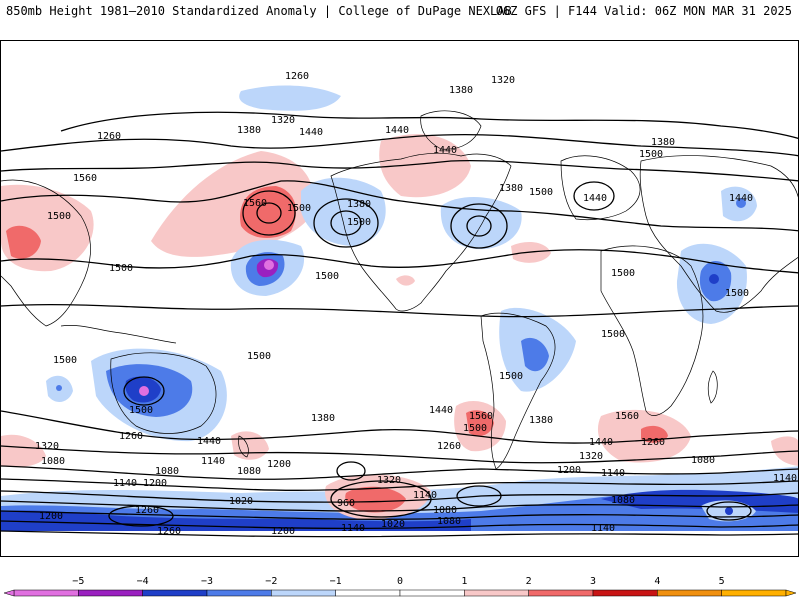  I want to click on contour-label: 960, so click(346, 503).